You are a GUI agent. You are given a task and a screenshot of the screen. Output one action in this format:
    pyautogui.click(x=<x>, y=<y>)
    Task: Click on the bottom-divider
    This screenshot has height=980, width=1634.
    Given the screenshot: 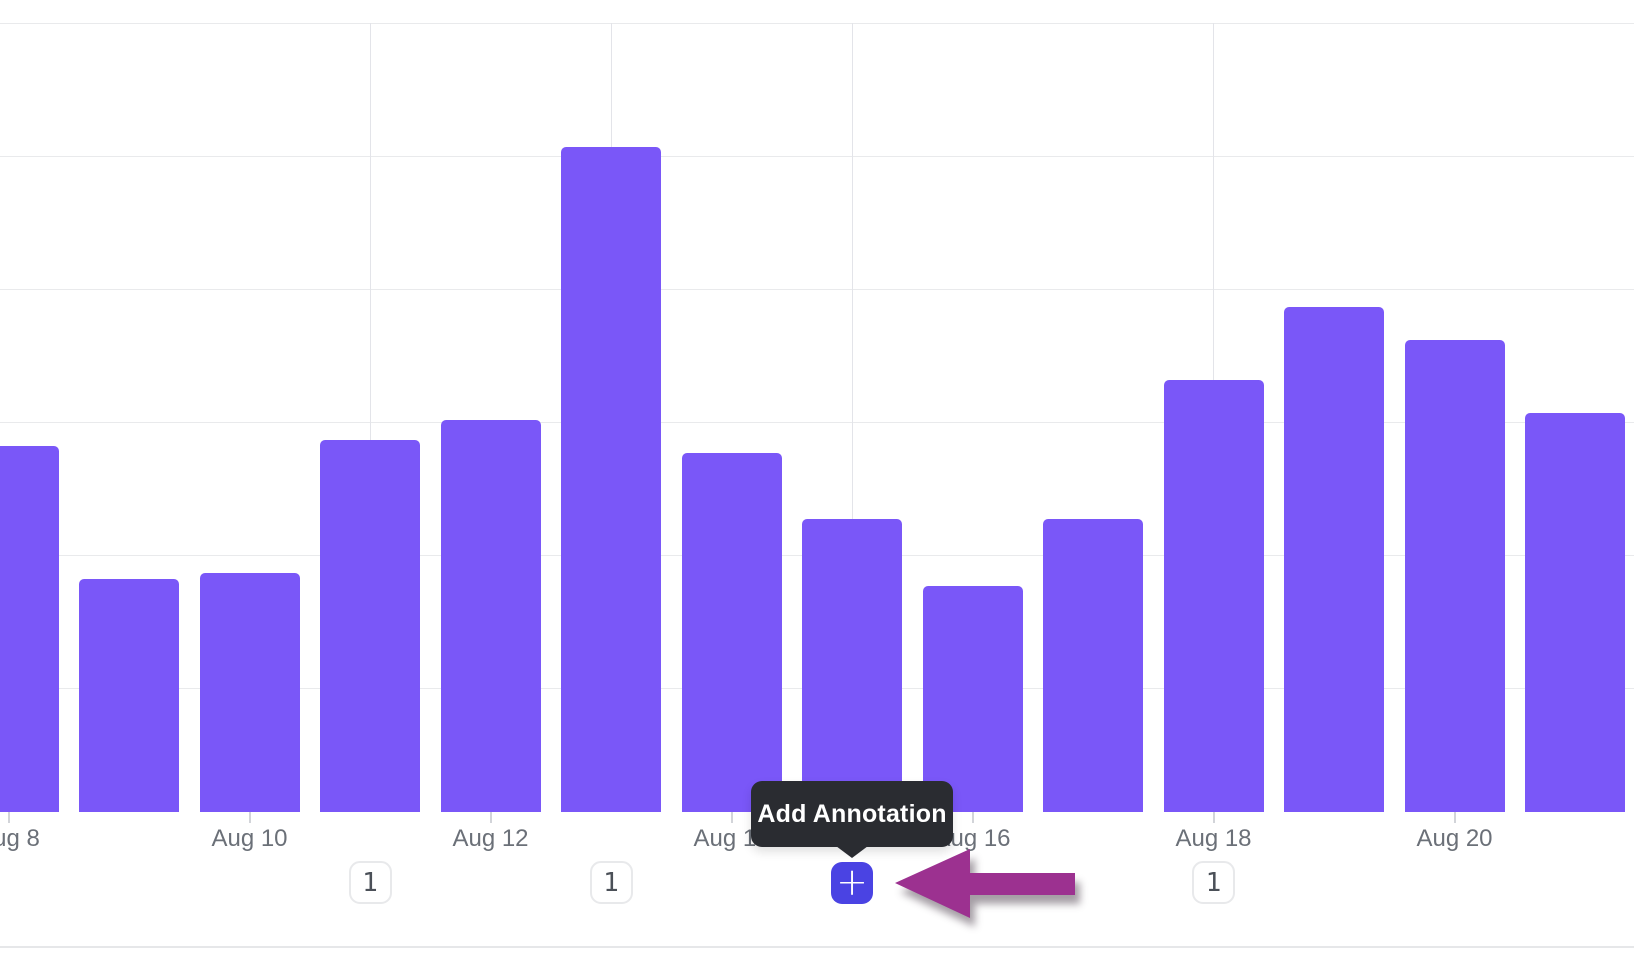 What is the action you would take?
    pyautogui.click(x=817, y=947)
    